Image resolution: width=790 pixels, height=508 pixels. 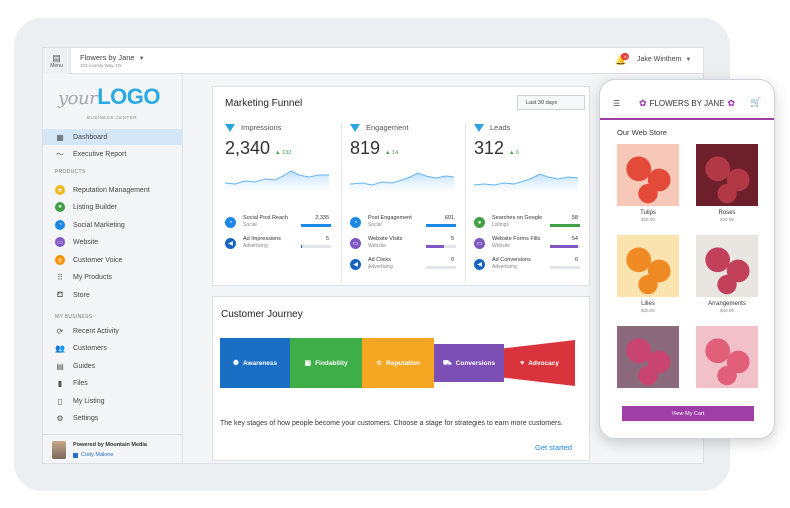 I want to click on stage-reputation: ☆ Reputation, so click(x=398, y=363).